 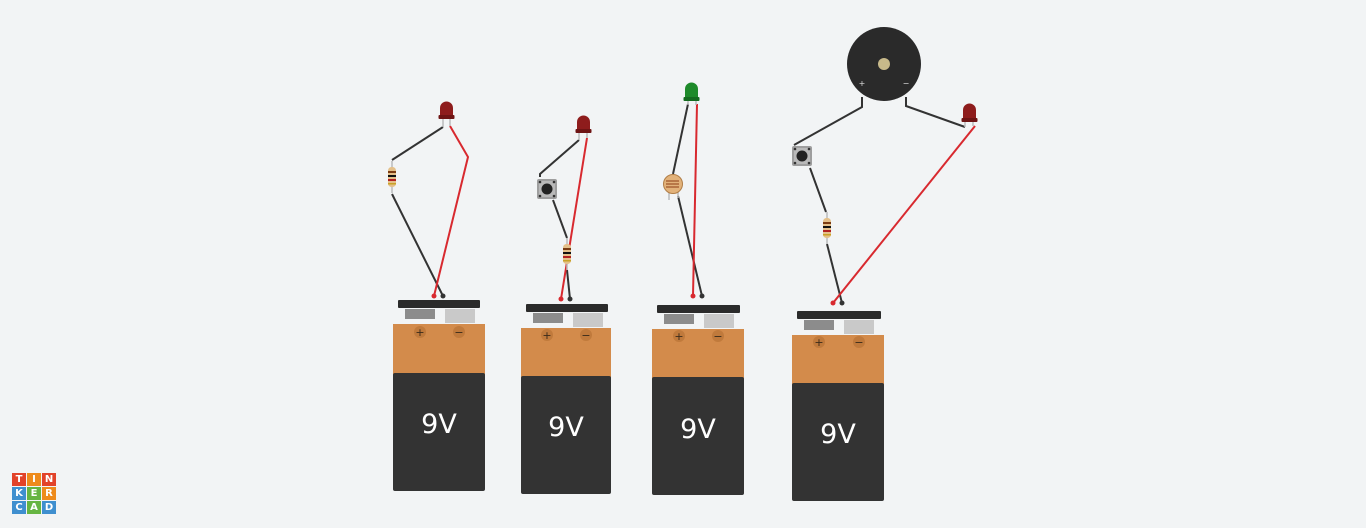 I want to click on logo-letter: R, so click(x=49, y=493).